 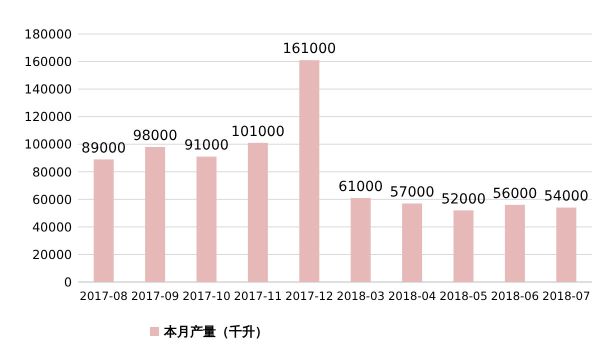 What do you see at coordinates (52, 226) in the screenshot?
I see `y-tick-label: 40000` at bounding box center [52, 226].